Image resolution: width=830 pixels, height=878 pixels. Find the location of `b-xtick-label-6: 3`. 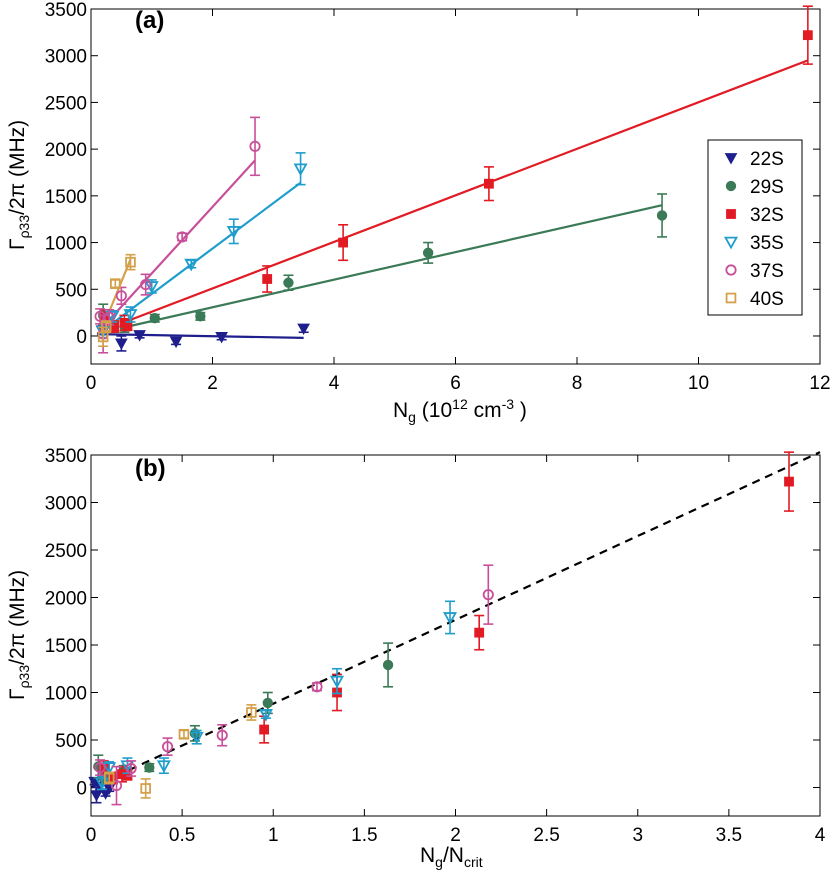

b-xtick-label-6: 3 is located at coordinates (637, 835).